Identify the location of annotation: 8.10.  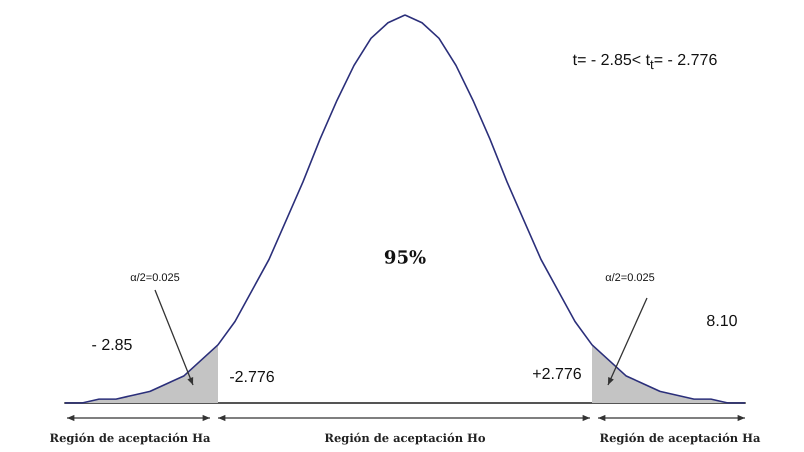
(722, 322).